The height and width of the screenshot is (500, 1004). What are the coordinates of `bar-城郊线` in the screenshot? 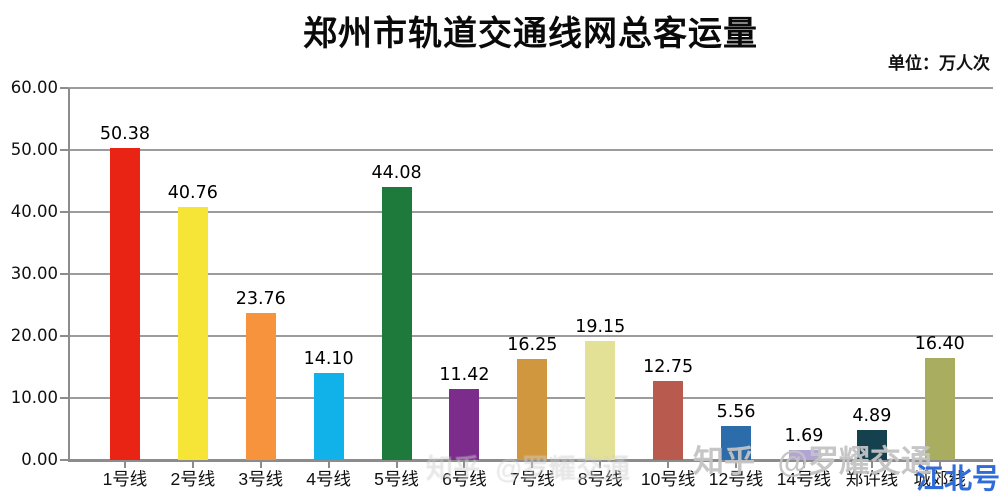 It's located at (939, 409).